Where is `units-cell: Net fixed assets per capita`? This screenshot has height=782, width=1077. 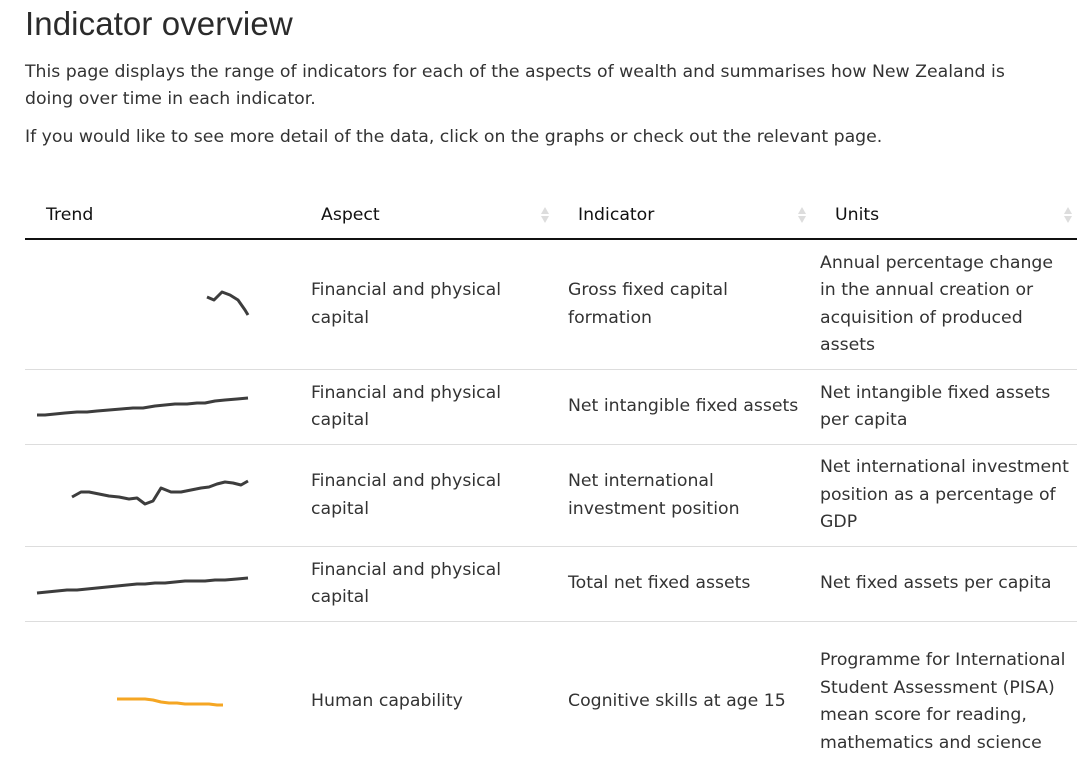 units-cell: Net fixed assets per capita is located at coordinates (944, 584).